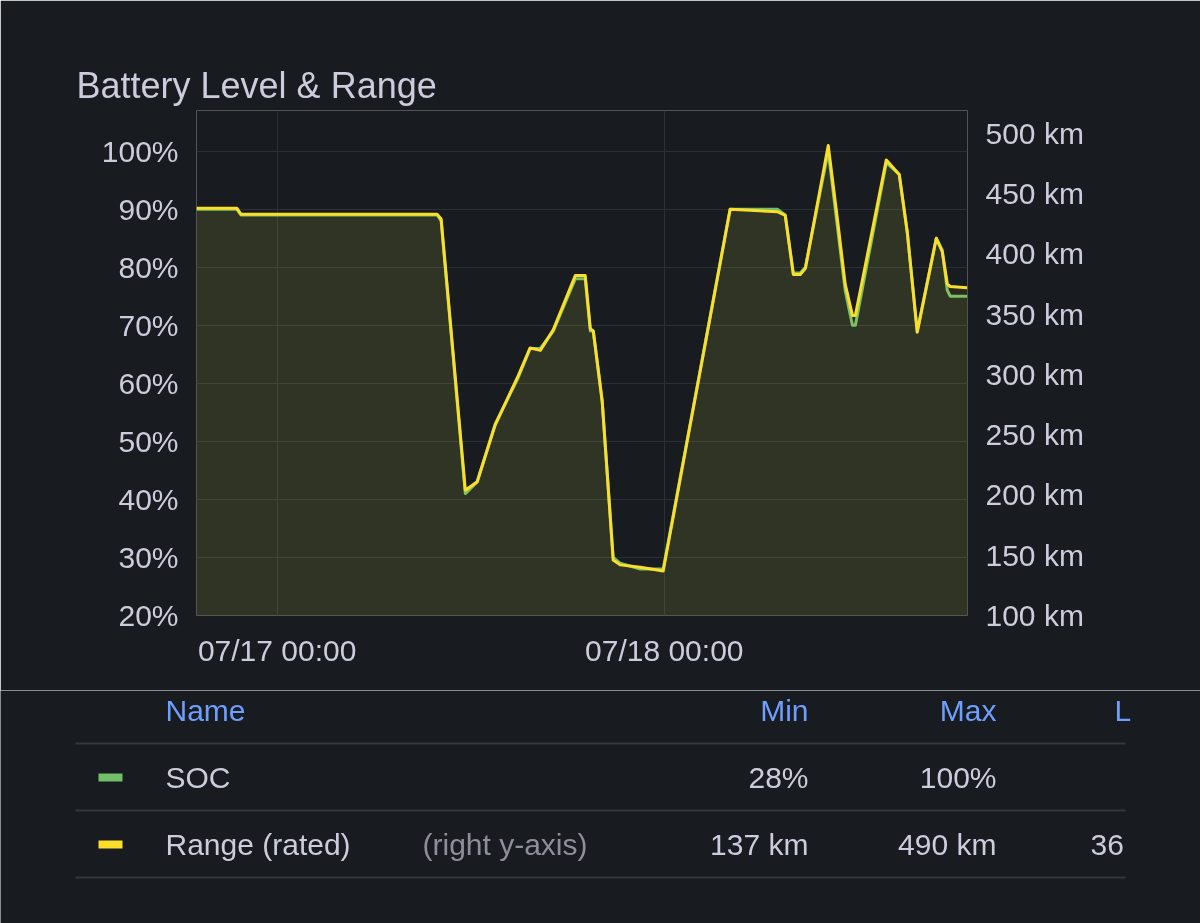 Image resolution: width=1200 pixels, height=923 pixels. Describe the element at coordinates (258, 844) in the screenshot. I see `legend-label: Range (rated)` at that location.